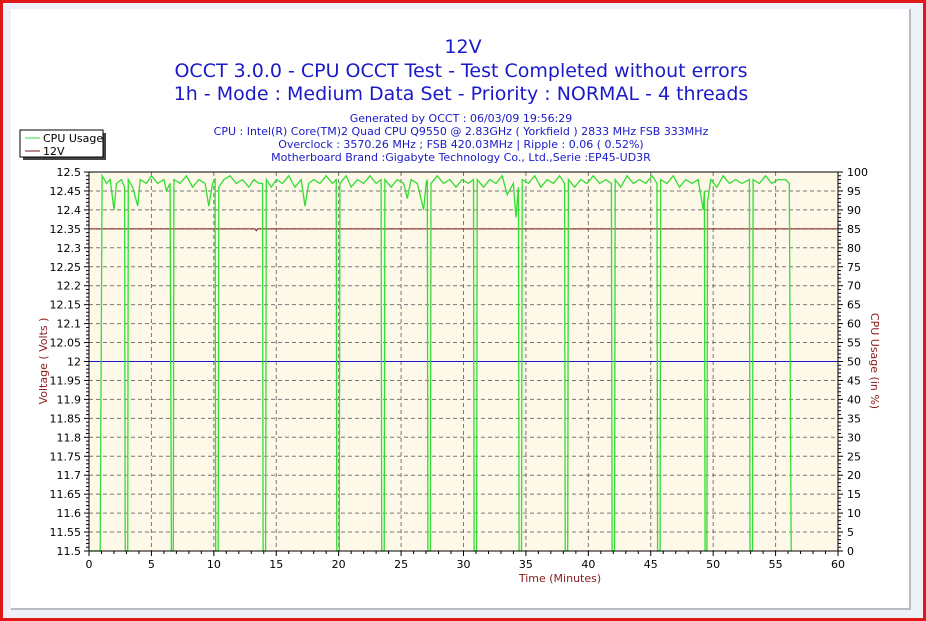  I want to click on x-axis-label: Time (Minutes), so click(559, 578).